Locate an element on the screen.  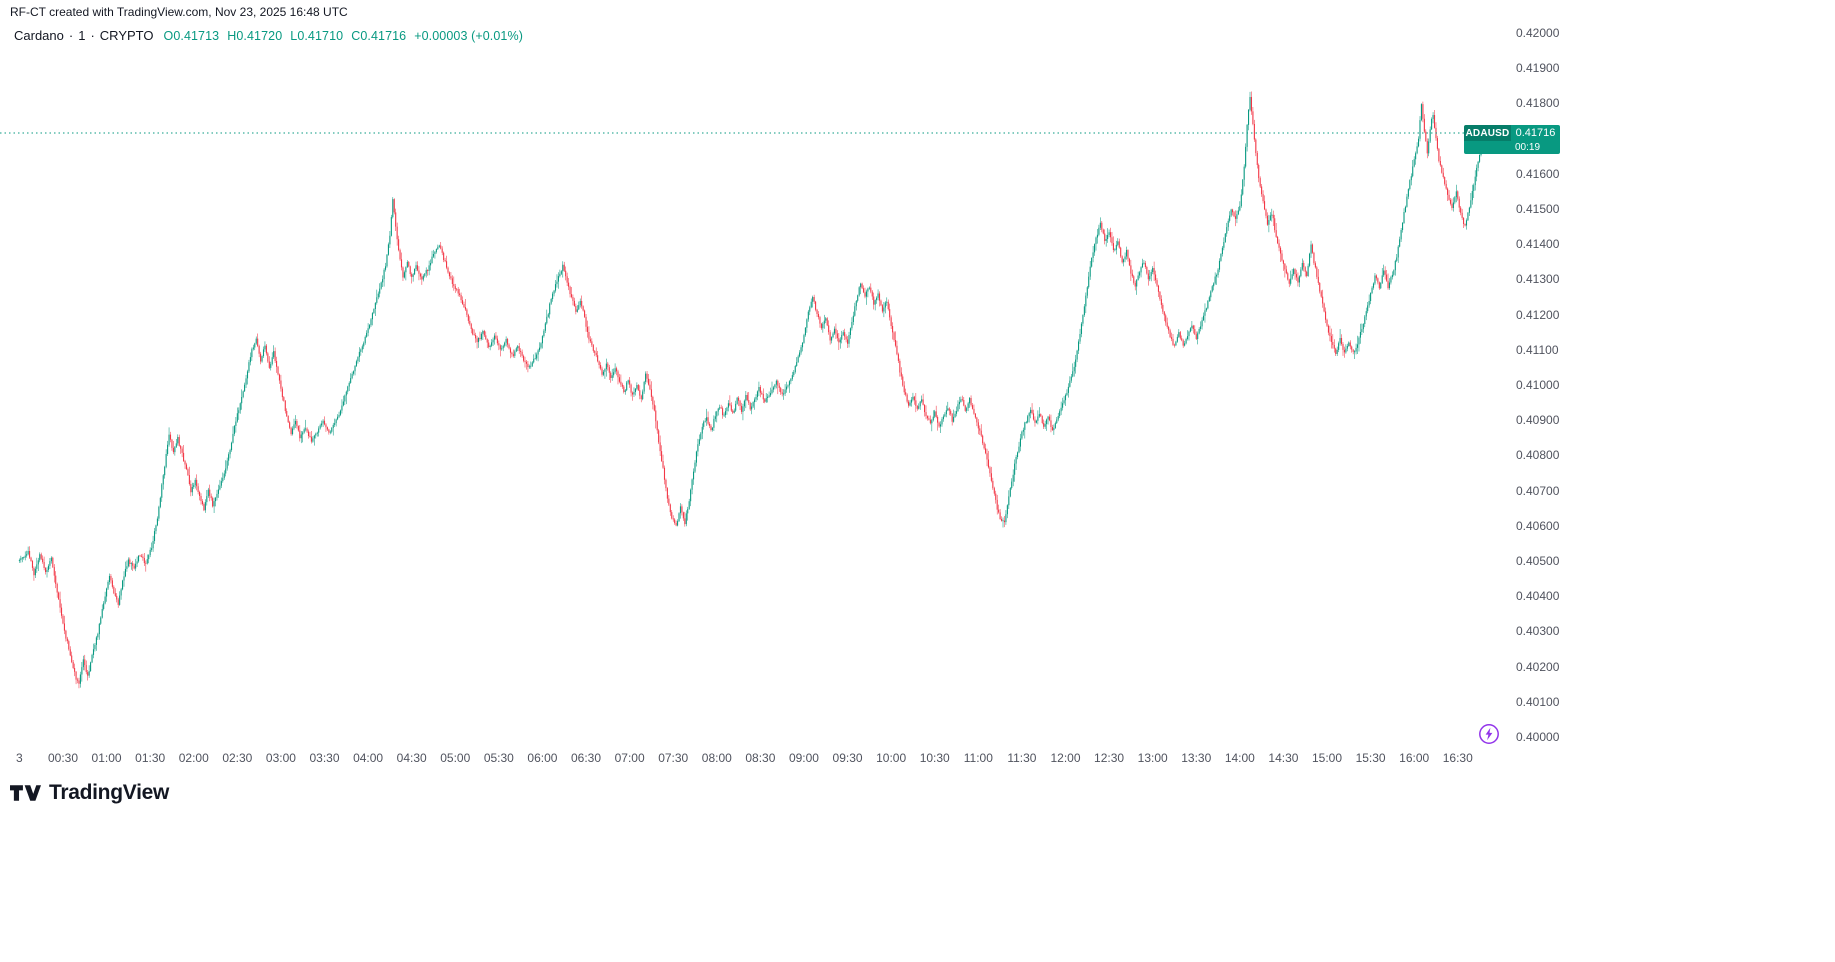
time-axis-label: 08:30 is located at coordinates (760, 758).